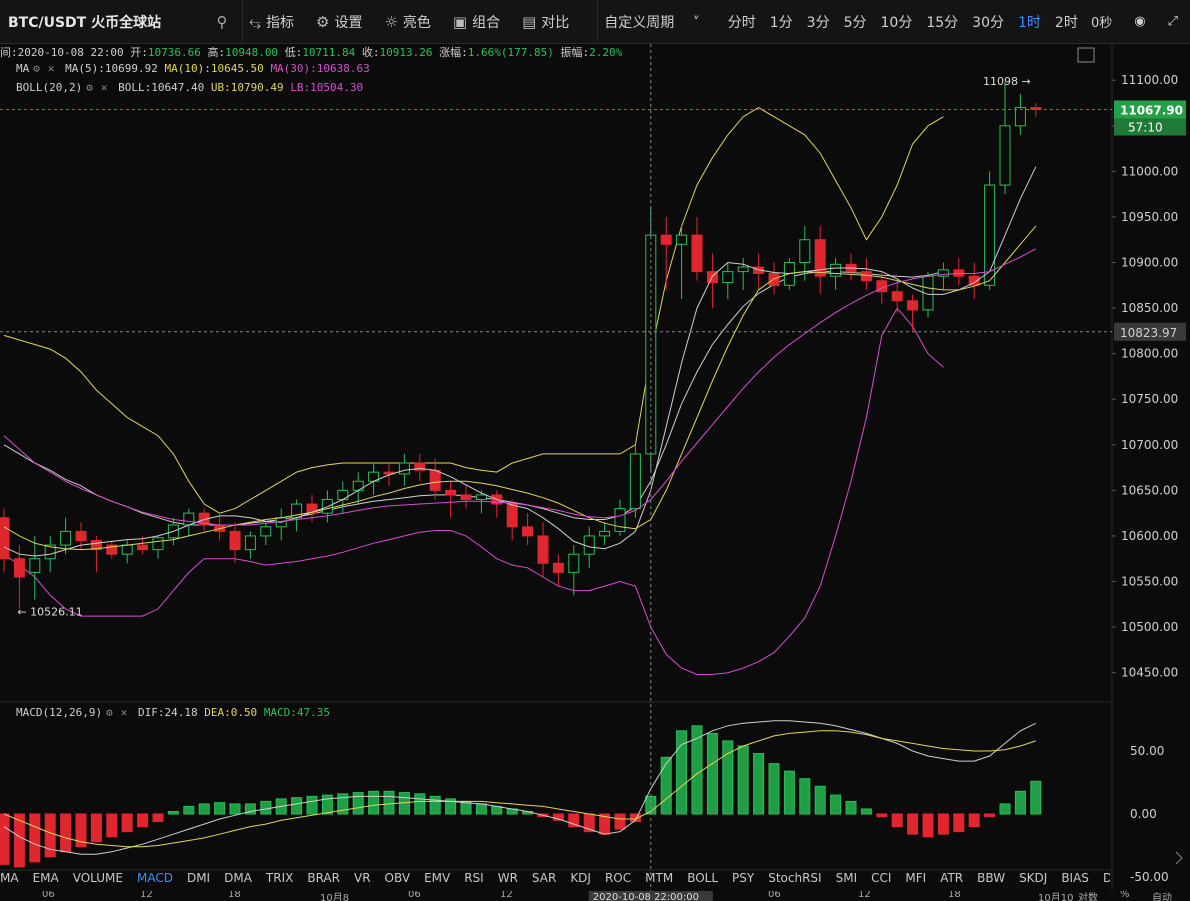 The height and width of the screenshot is (901, 1190). Describe the element at coordinates (89, 87) in the screenshot. I see `boll-settings-icon: ⚙` at that location.